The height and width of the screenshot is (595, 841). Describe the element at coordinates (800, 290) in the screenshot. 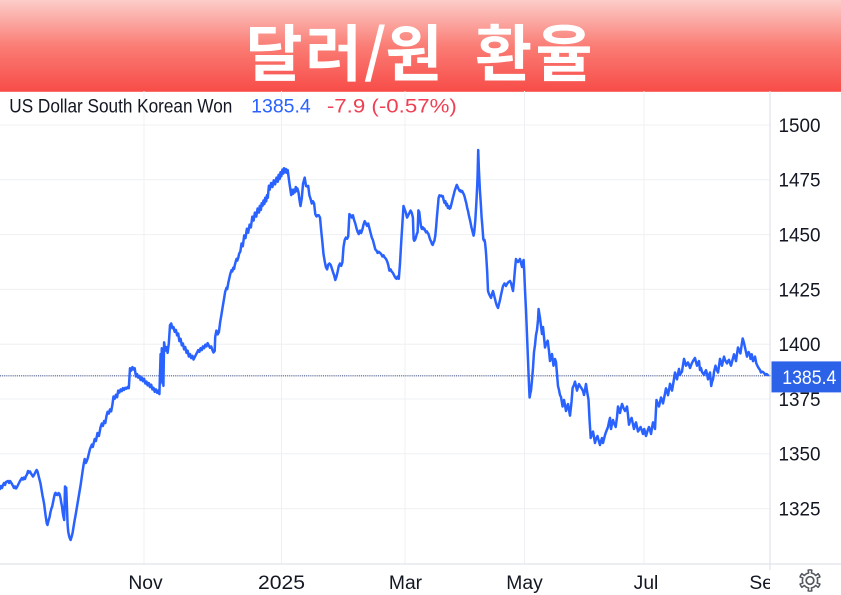

I see `svg-text: 1425` at that location.